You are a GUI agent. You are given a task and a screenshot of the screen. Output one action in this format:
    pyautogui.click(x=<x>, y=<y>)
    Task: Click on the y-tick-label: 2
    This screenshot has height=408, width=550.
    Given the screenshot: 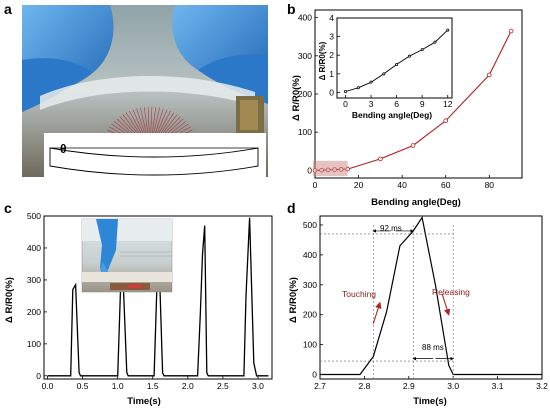 What is the action you would take?
    pyautogui.click(x=331, y=55)
    